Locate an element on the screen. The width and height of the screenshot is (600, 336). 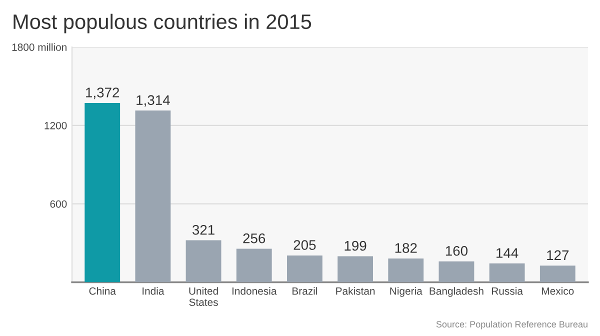
data-label: 127 is located at coordinates (558, 255).